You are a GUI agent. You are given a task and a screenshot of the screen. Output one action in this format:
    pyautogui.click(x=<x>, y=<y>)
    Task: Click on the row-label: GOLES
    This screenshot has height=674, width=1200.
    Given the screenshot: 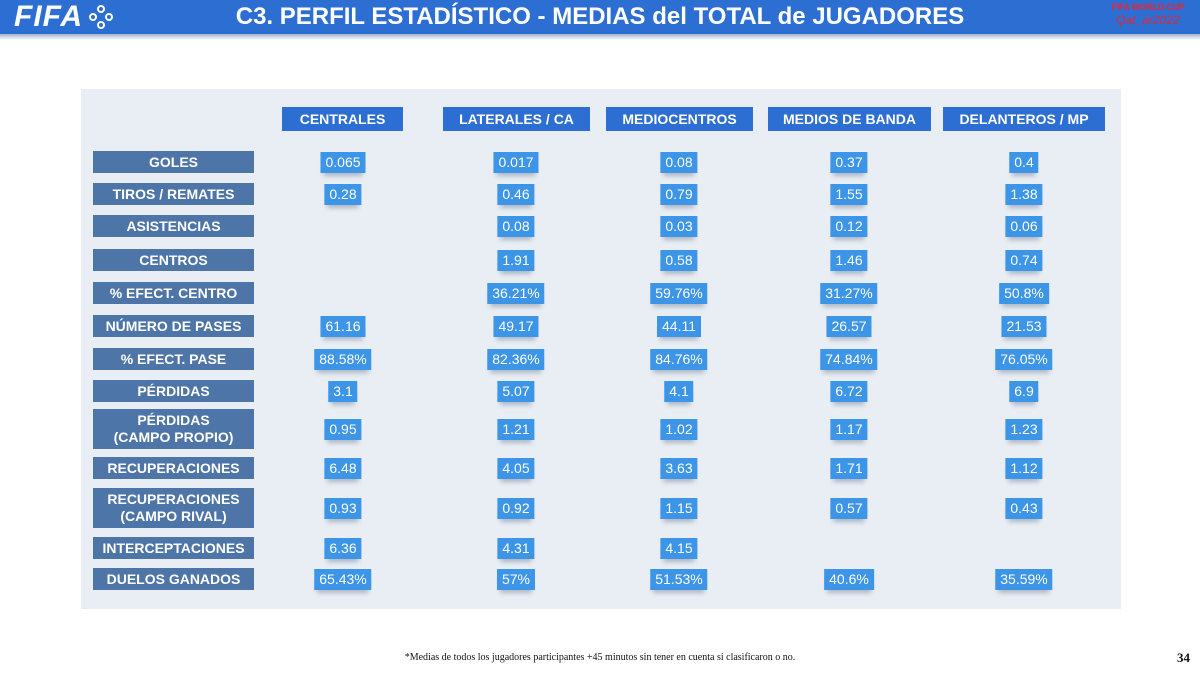 What is the action you would take?
    pyautogui.click(x=173, y=162)
    